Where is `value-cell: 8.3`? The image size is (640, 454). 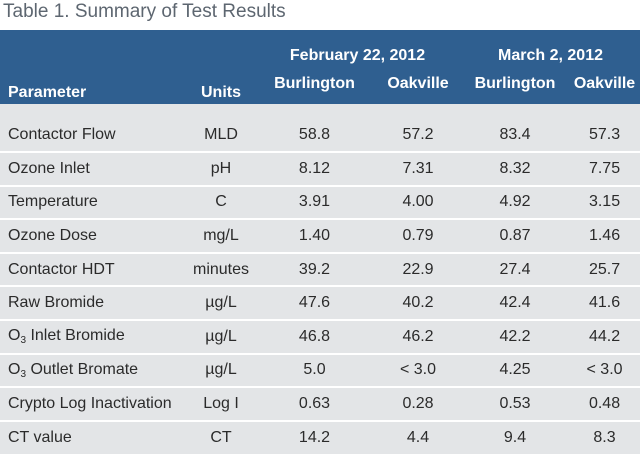
value-cell: 8.3 is located at coordinates (604, 438).